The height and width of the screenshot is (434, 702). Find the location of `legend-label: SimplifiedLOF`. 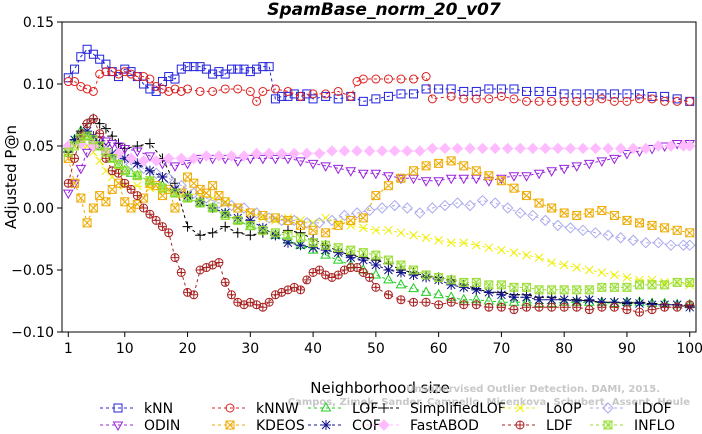

legend-label: SimplifiedLOF is located at coordinates (458, 409).